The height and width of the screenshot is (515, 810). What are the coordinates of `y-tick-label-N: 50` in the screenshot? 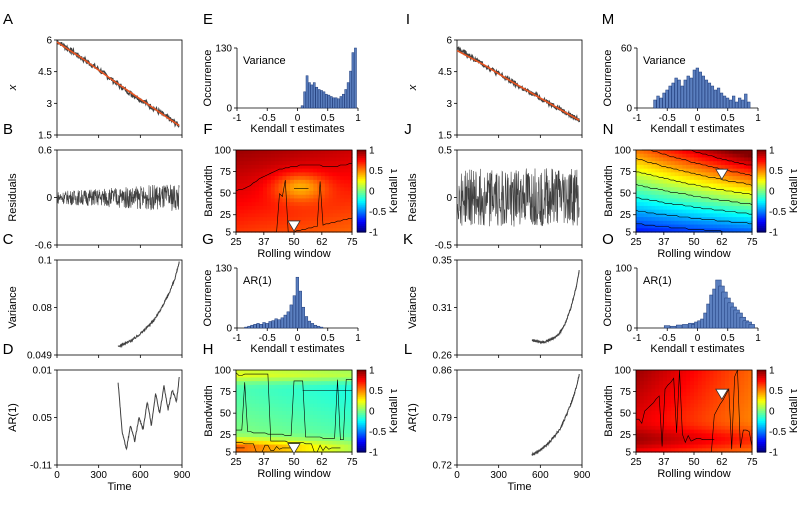 It's located at (626, 194).